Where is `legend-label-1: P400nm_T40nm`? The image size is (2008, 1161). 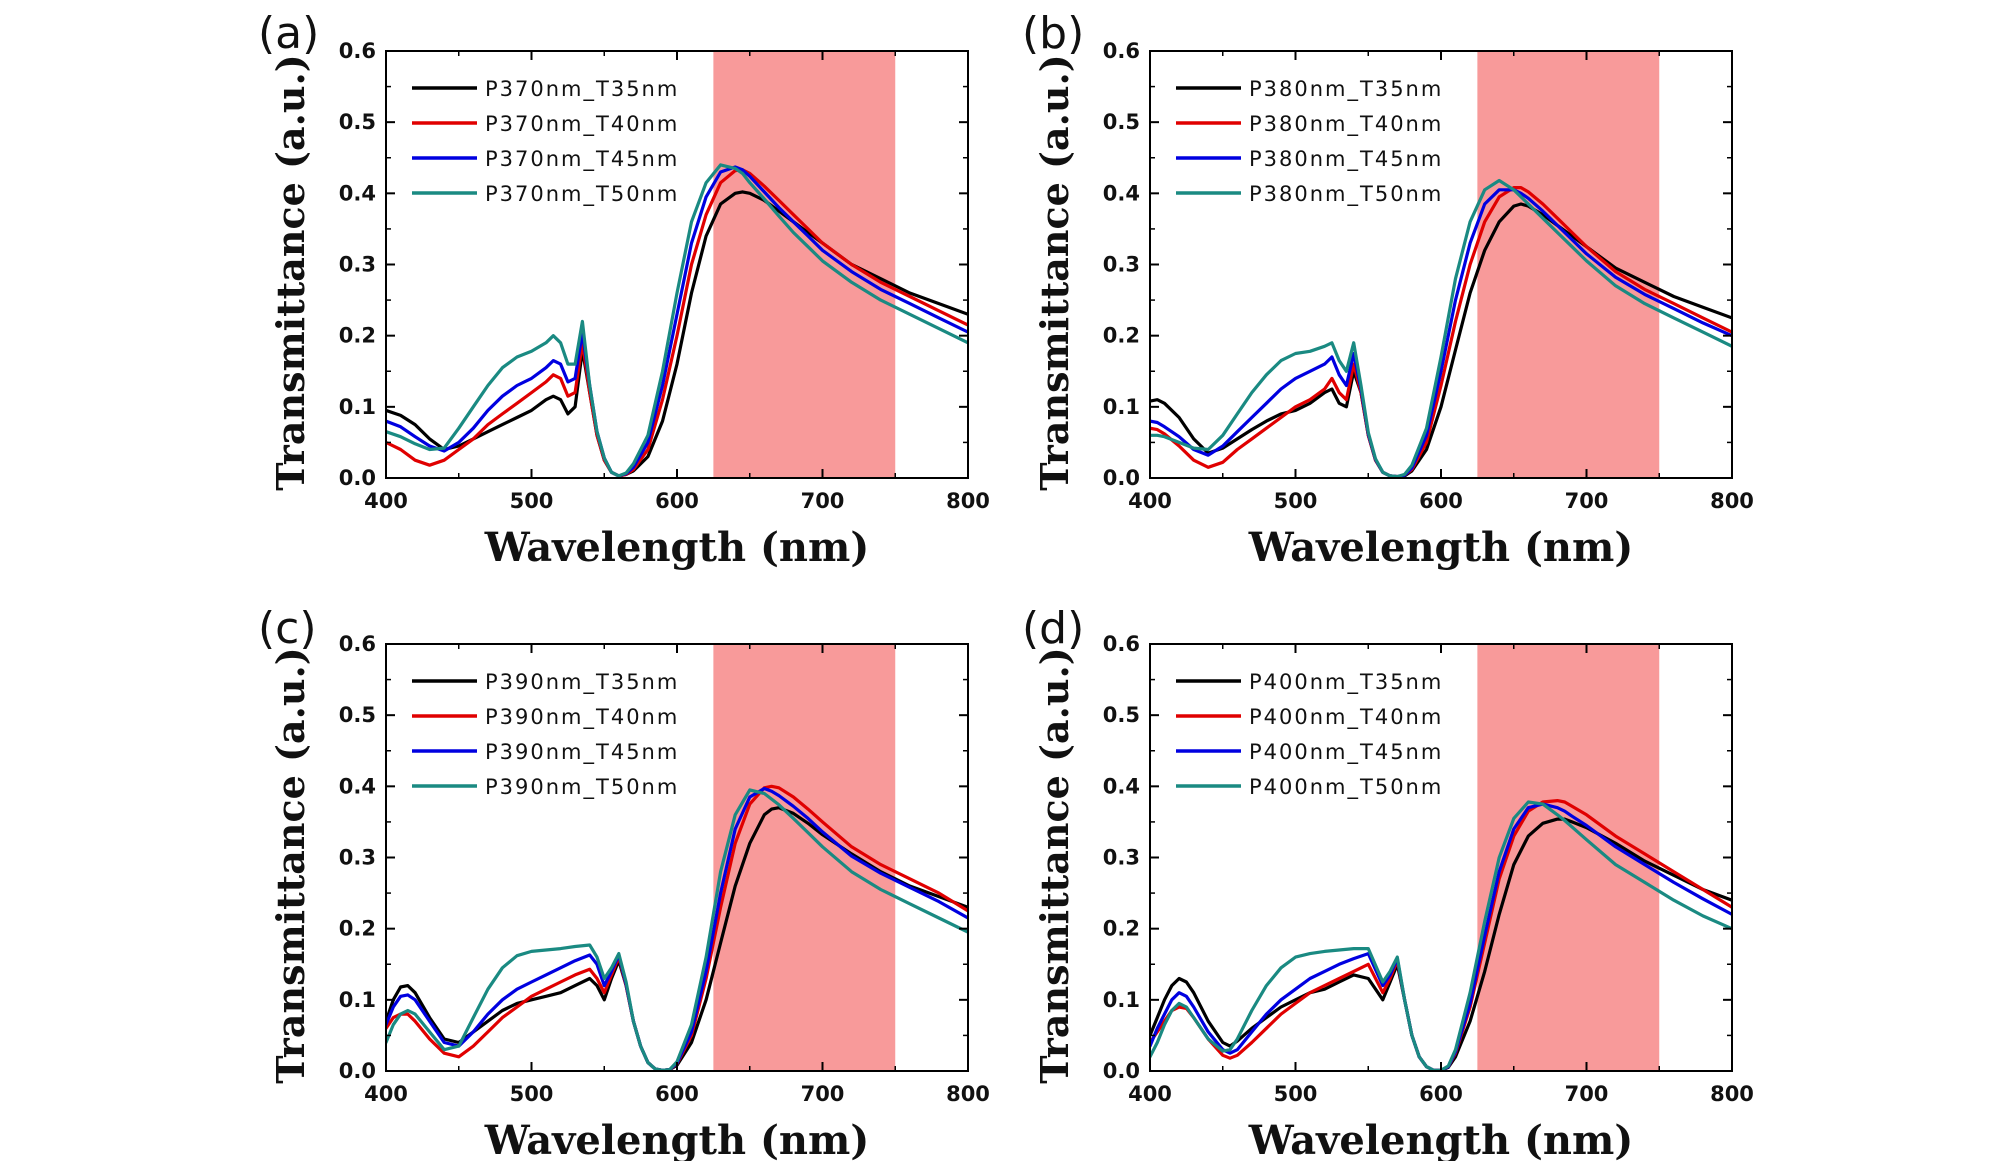 legend-label-1: P400nm_T40nm is located at coordinates (1346, 717).